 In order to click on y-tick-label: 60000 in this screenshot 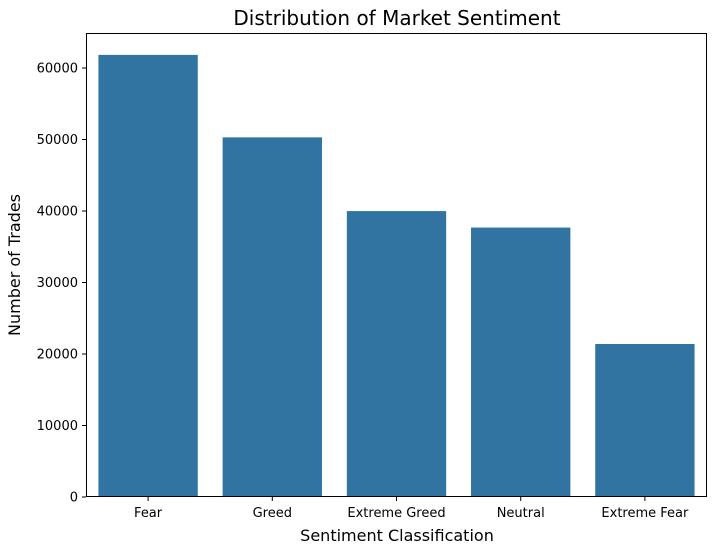, I will do `click(57, 69)`.